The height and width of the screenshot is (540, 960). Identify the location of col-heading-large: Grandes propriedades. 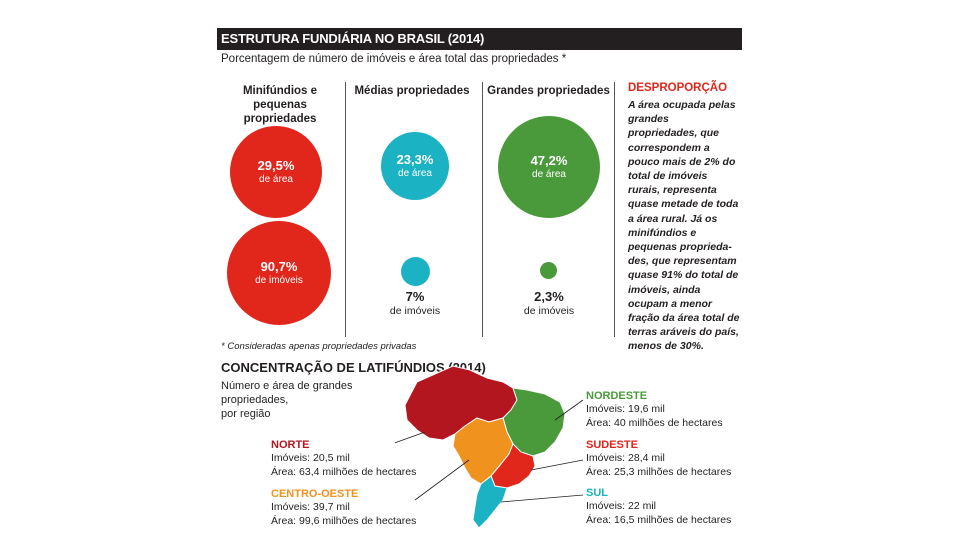
(548, 91).